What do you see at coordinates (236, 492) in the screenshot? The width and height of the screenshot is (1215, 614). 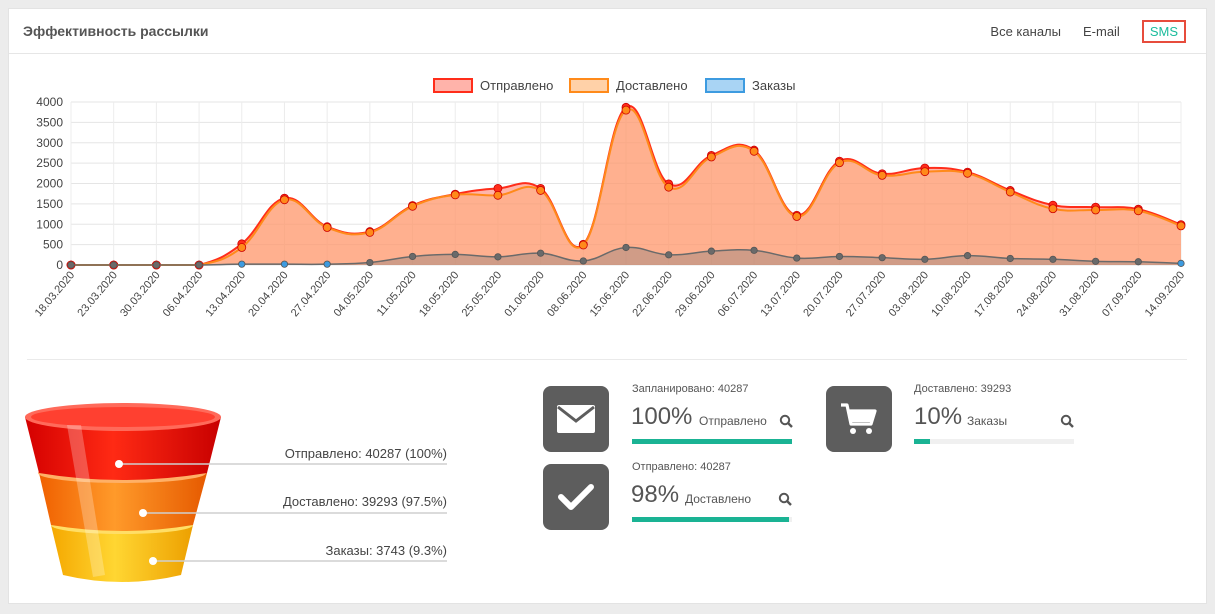 I see `funnel-graphic` at bounding box center [236, 492].